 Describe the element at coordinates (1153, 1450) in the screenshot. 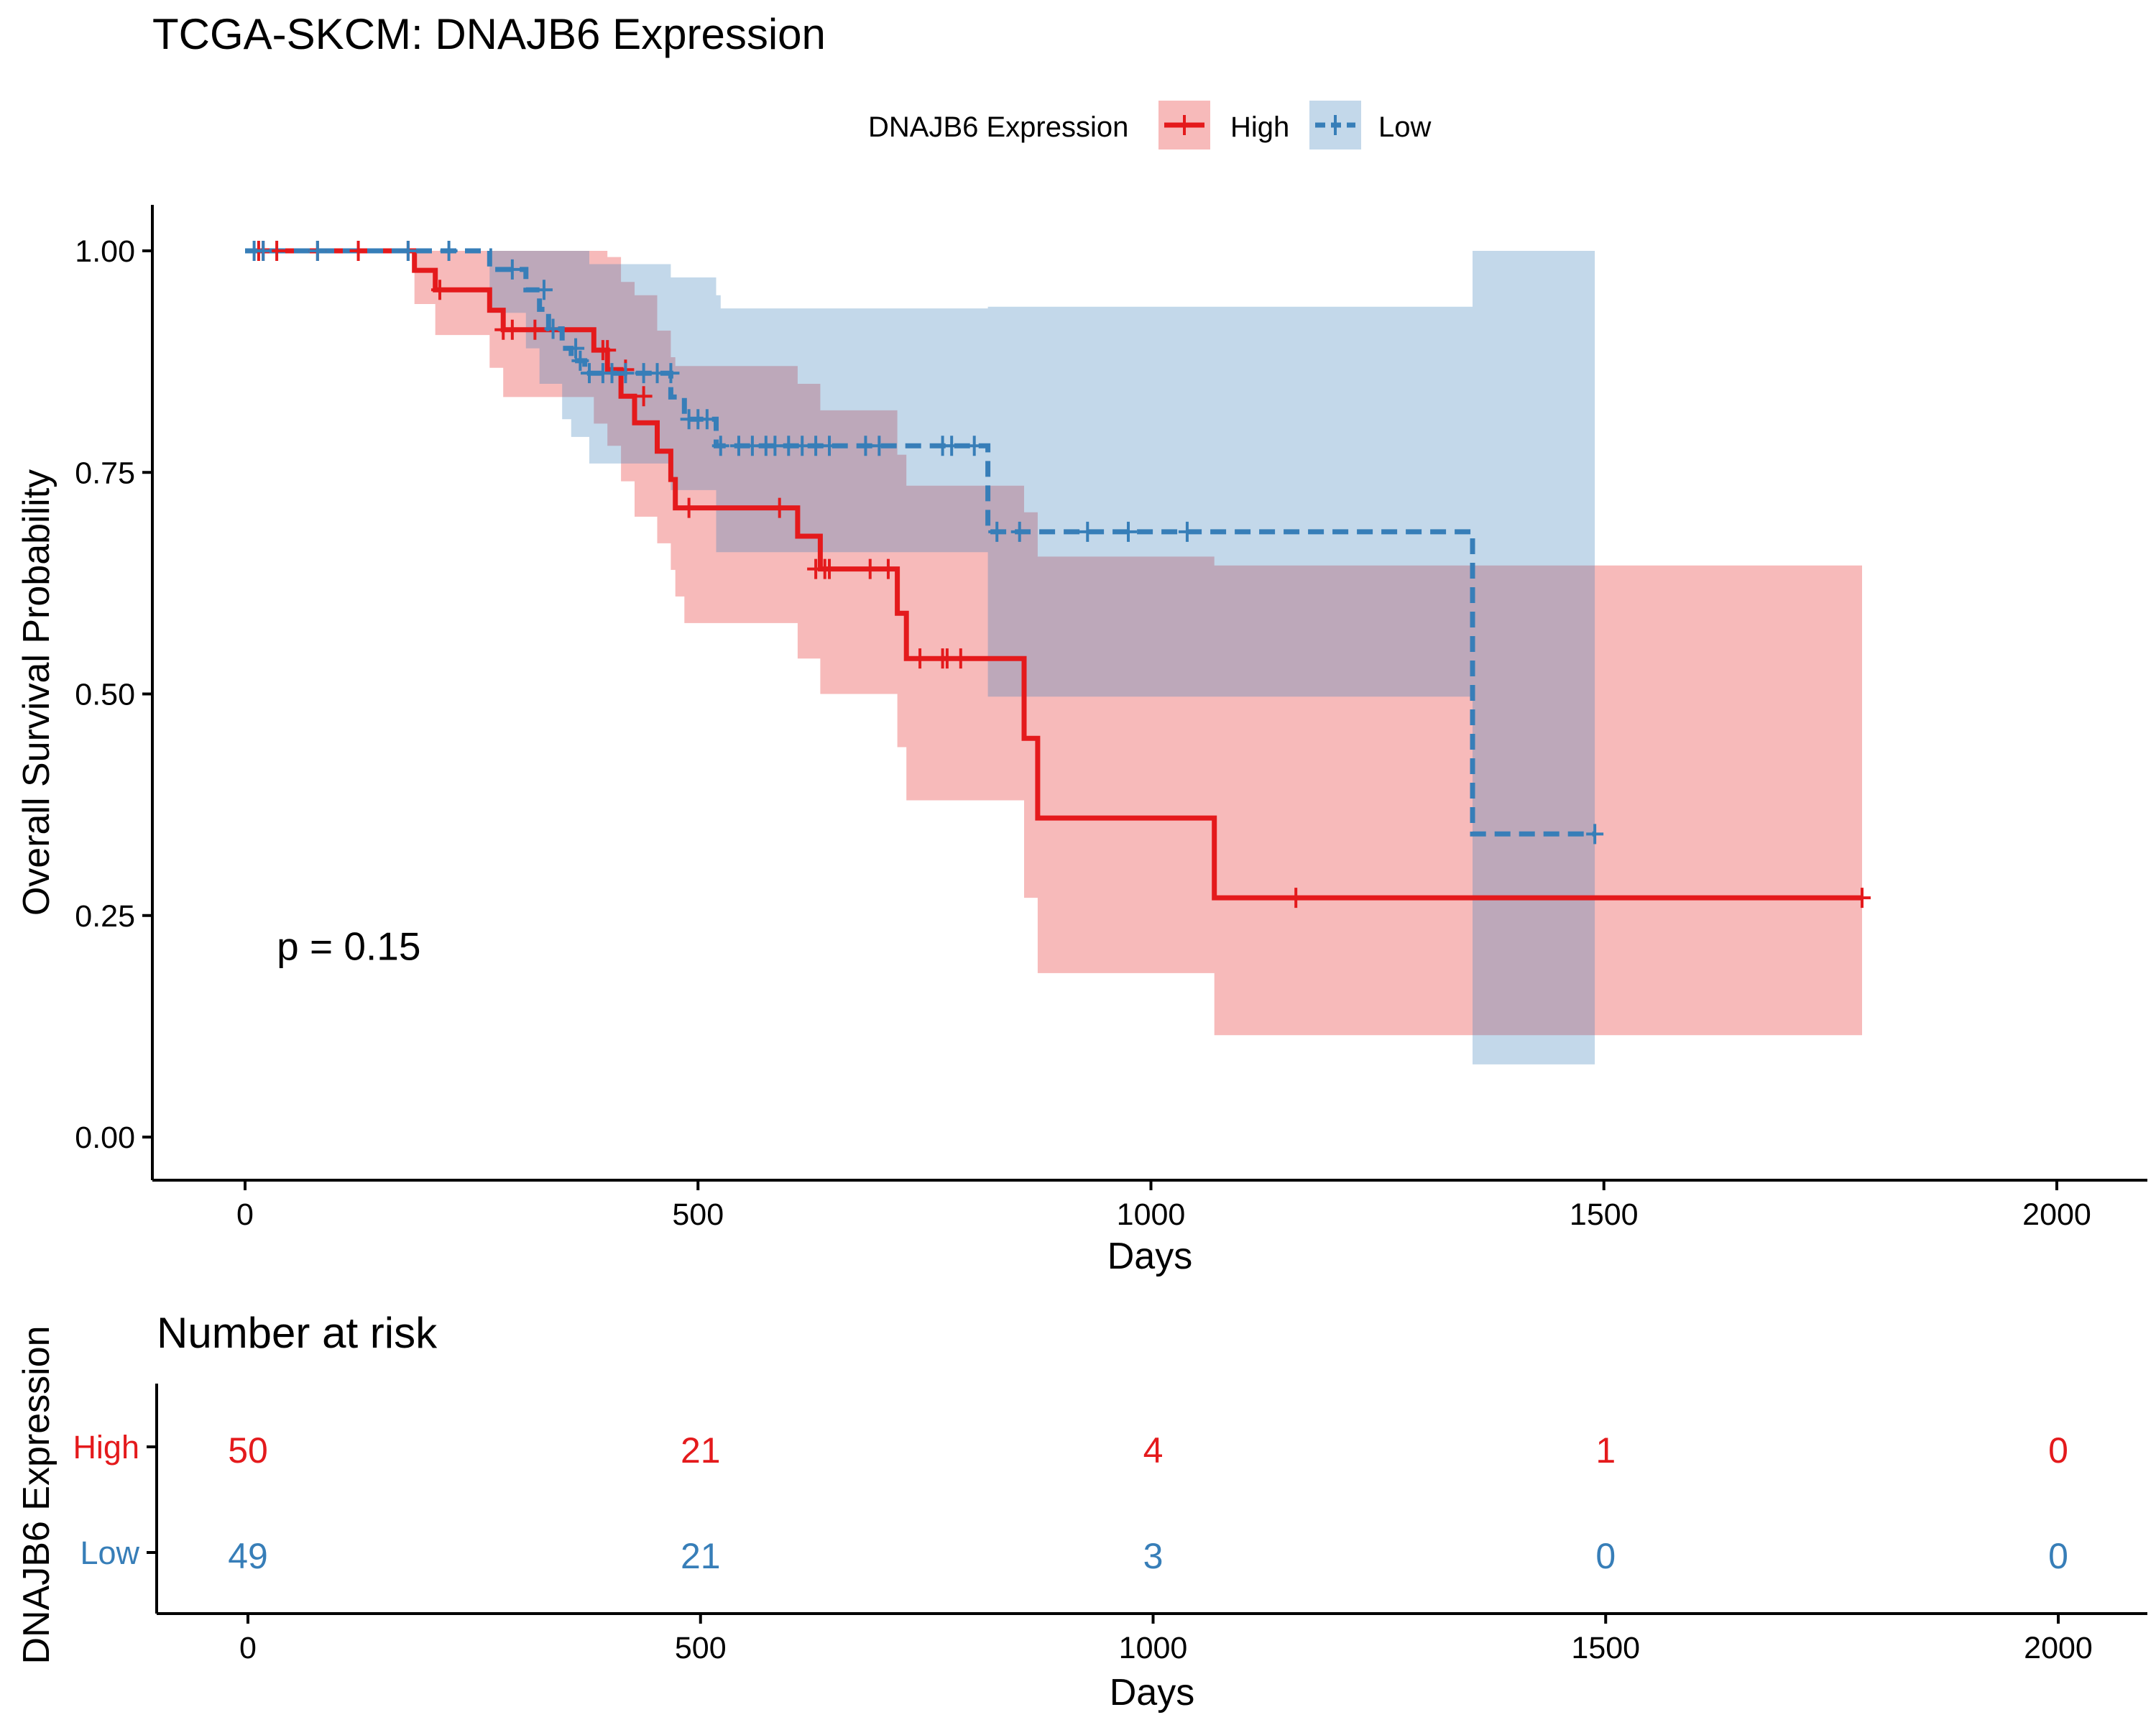

I see `risk-cell-high: 4` at that location.